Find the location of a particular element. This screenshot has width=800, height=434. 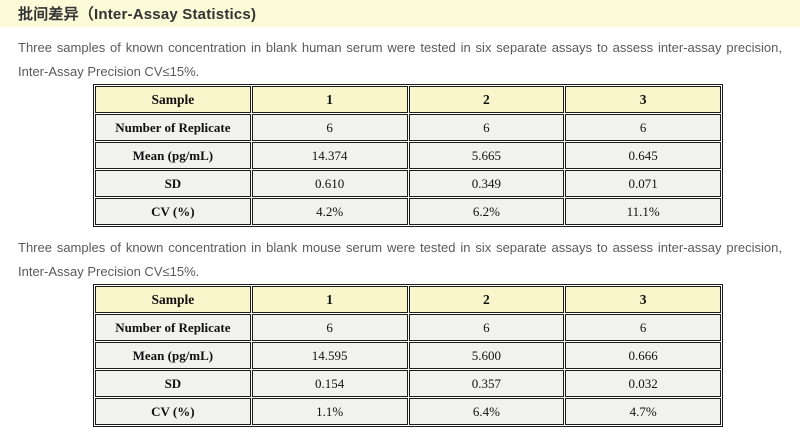

value-cell: 5.665 is located at coordinates (486, 155).